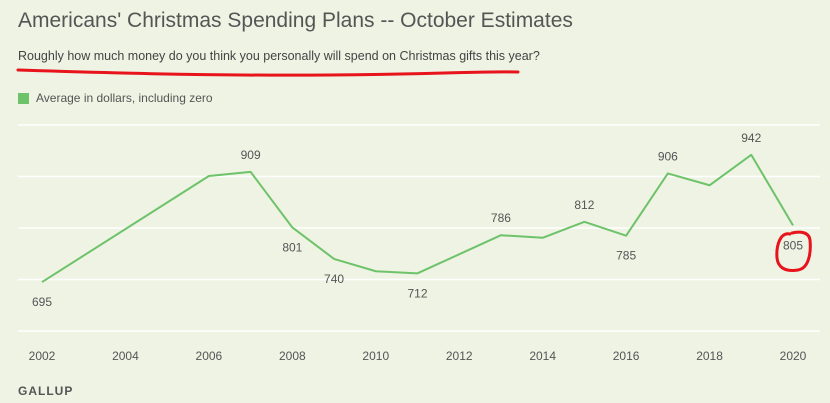 This screenshot has width=830, height=403. I want to click on x-tick-label: 2004, so click(125, 356).